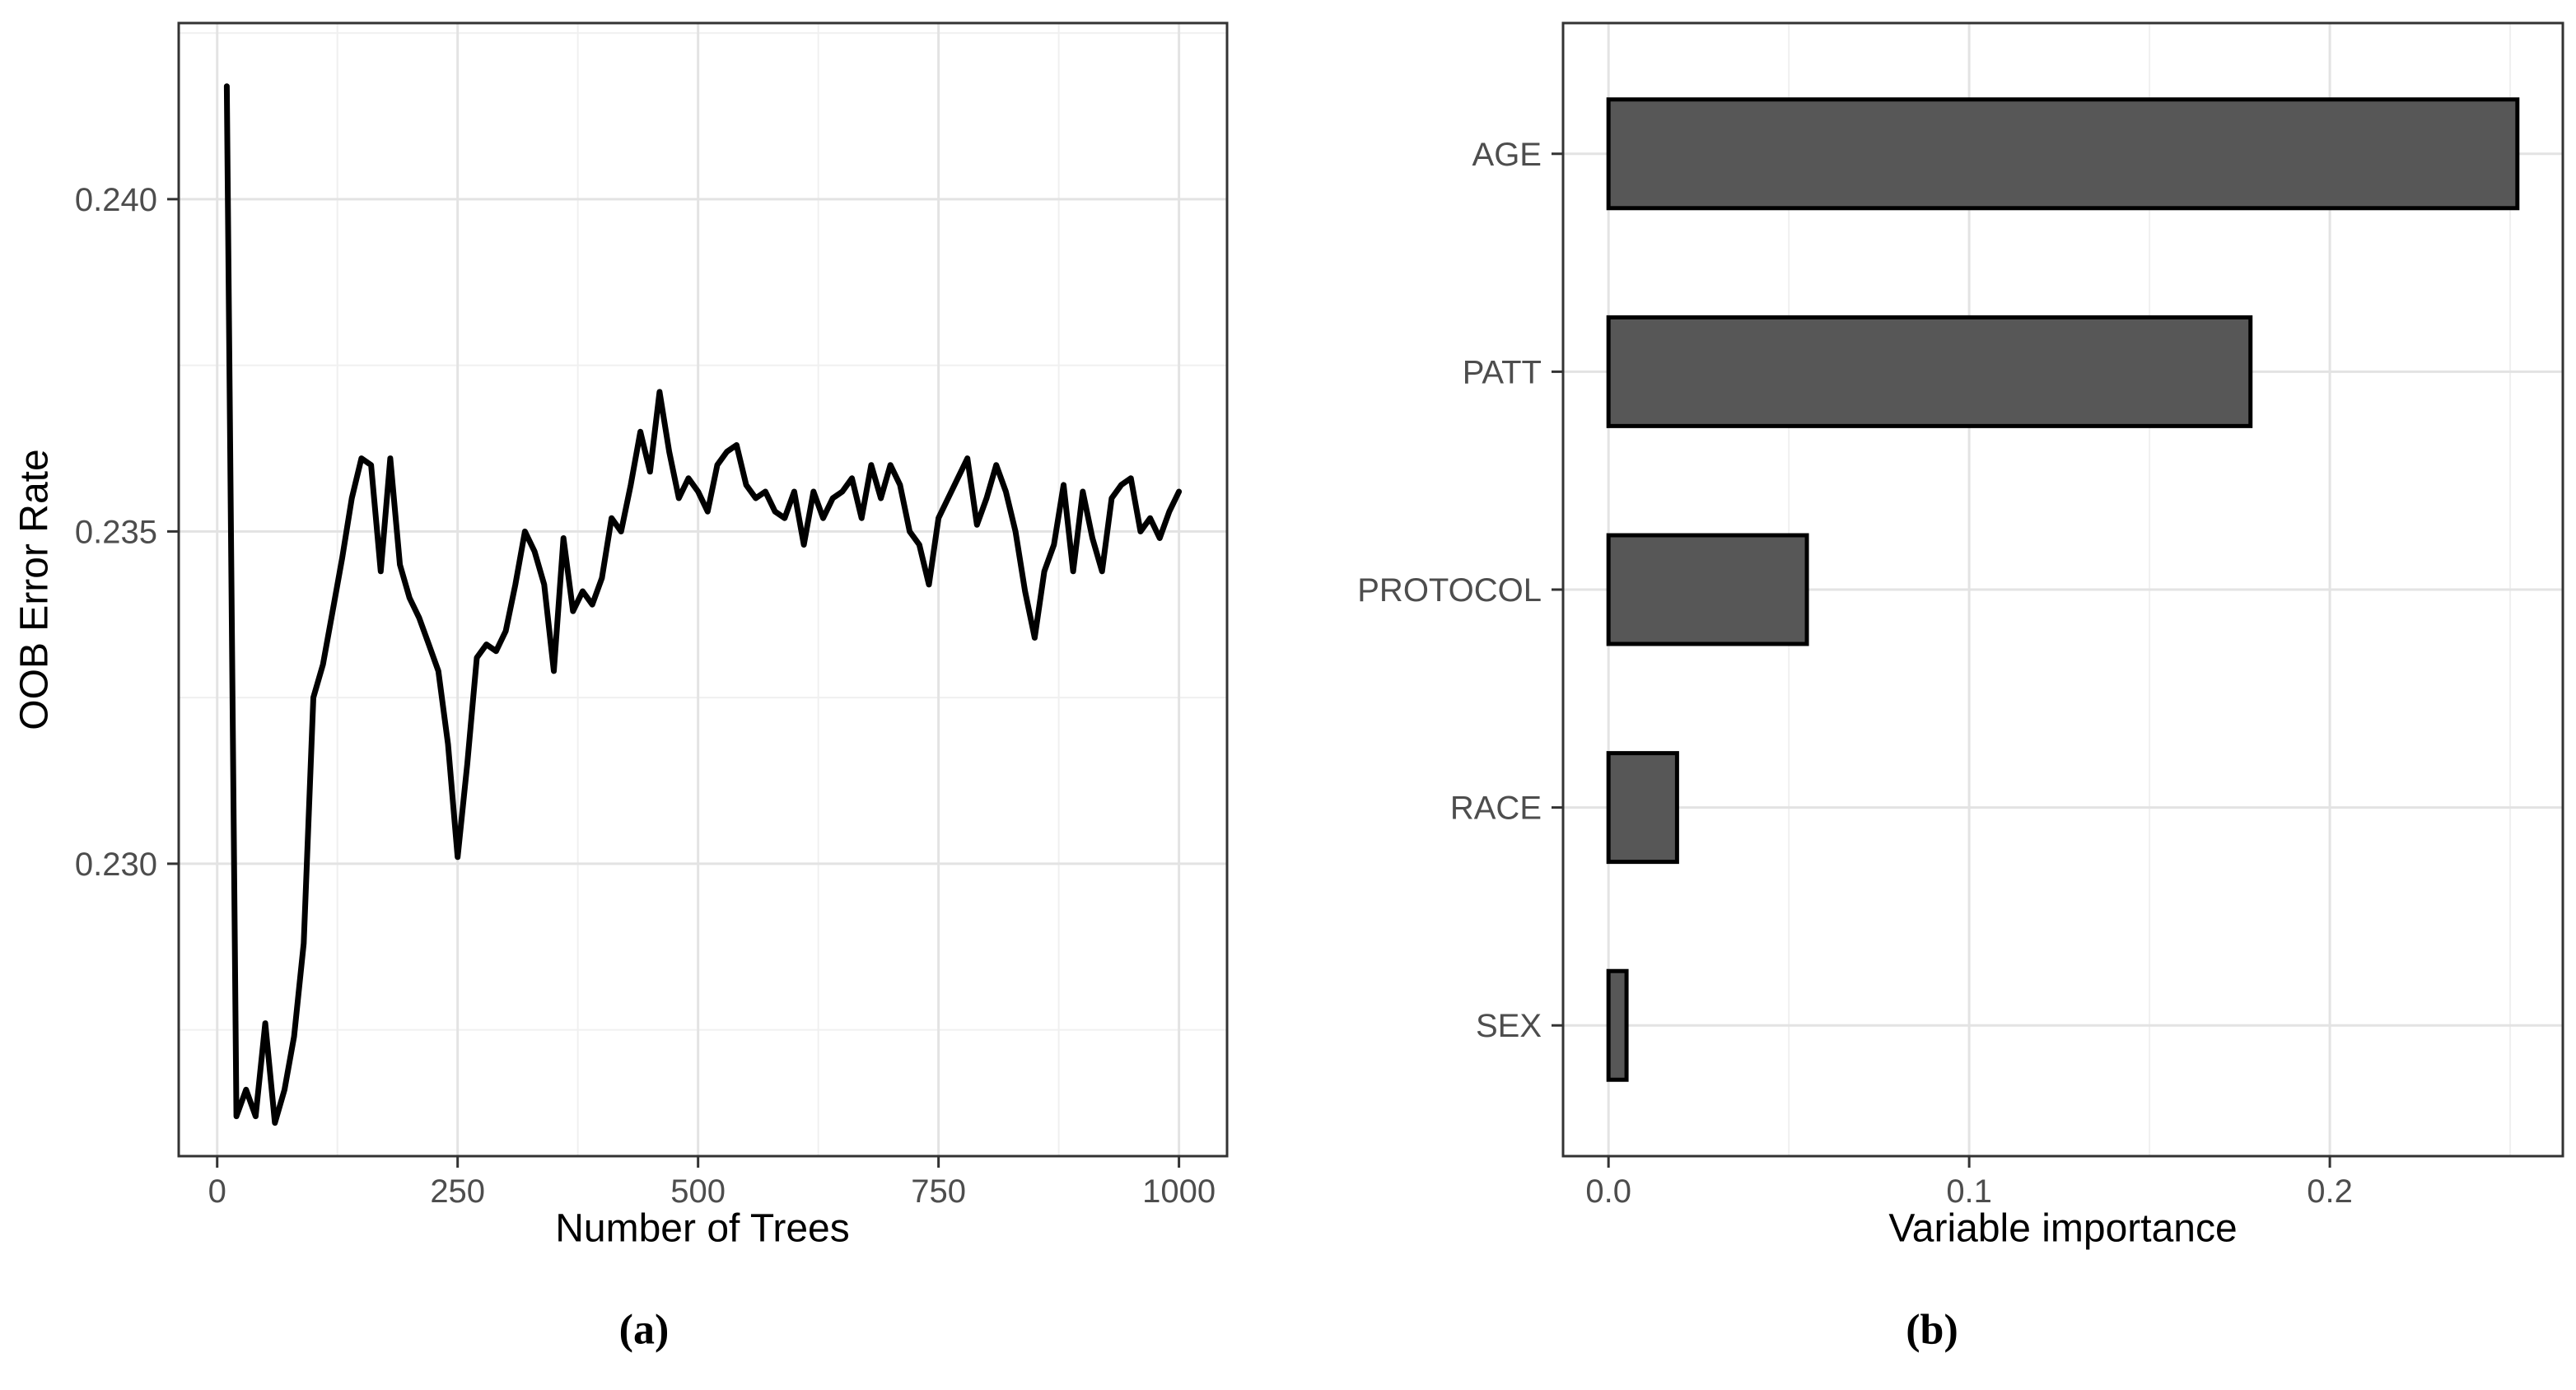  What do you see at coordinates (116, 532) in the screenshot?
I see `y-tick-label: 0.235` at bounding box center [116, 532].